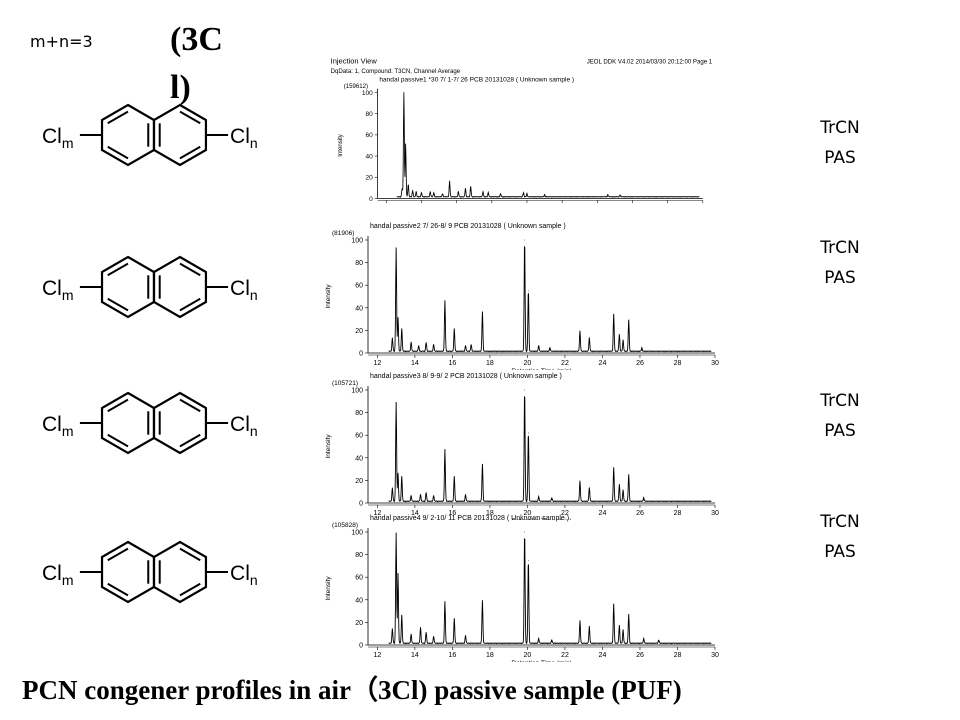 The width and height of the screenshot is (960, 720). What do you see at coordinates (180, 572) in the screenshot?
I see `benzene-ring-right` at bounding box center [180, 572].